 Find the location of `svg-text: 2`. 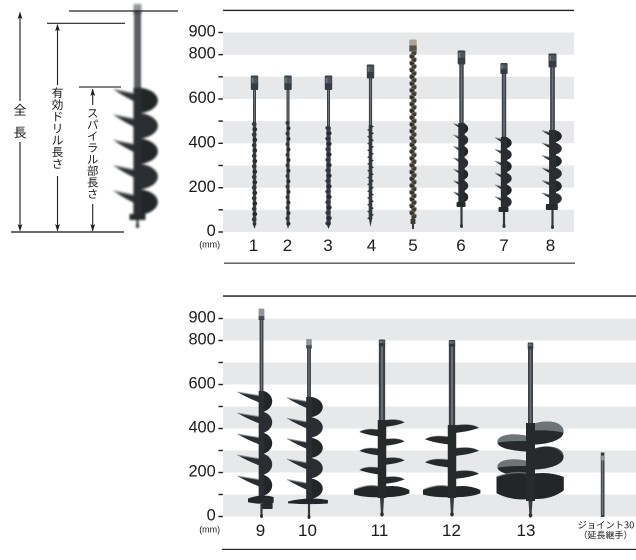

svg-text: 2 is located at coordinates (287, 245).